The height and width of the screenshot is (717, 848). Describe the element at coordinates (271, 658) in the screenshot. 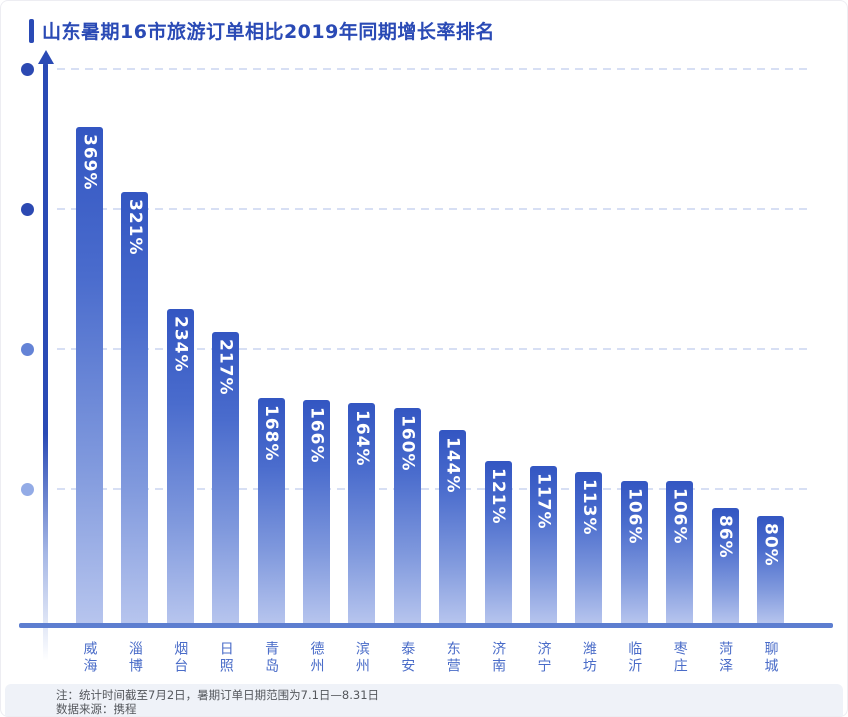

I see `x-axis-category-label: 青岛` at that location.